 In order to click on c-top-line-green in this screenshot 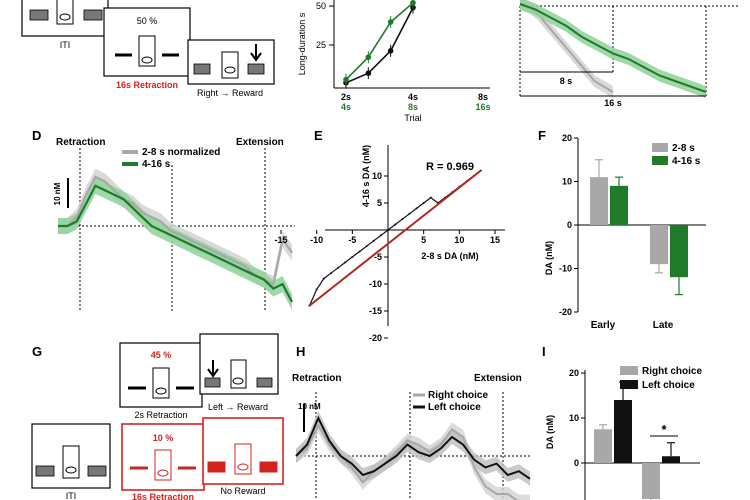, I will do `click(379, 41)`.